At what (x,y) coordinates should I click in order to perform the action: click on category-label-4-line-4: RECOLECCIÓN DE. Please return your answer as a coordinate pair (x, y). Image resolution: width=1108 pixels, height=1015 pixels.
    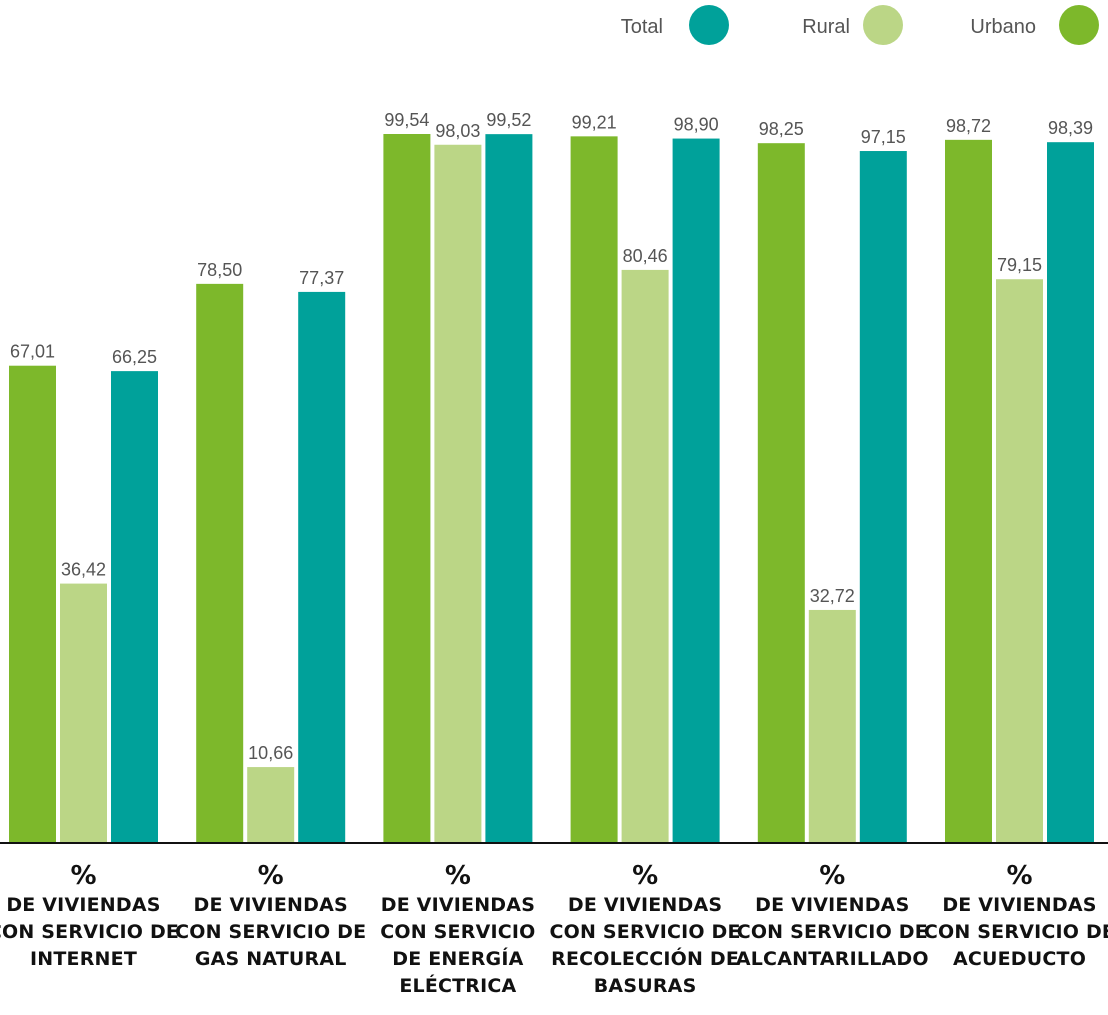
    Looking at the image, I should click on (645, 958).